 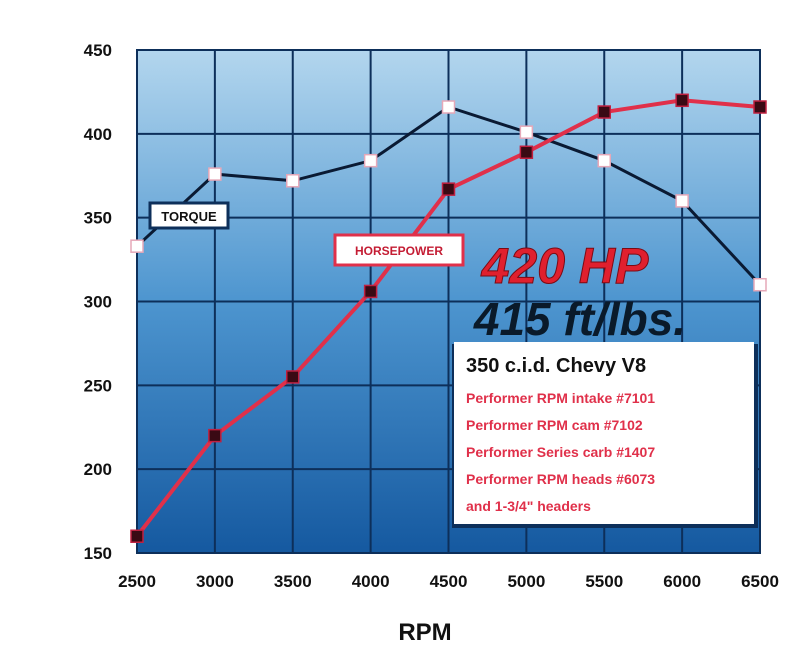 What do you see at coordinates (760, 581) in the screenshot?
I see `x-tick-label: 6500` at bounding box center [760, 581].